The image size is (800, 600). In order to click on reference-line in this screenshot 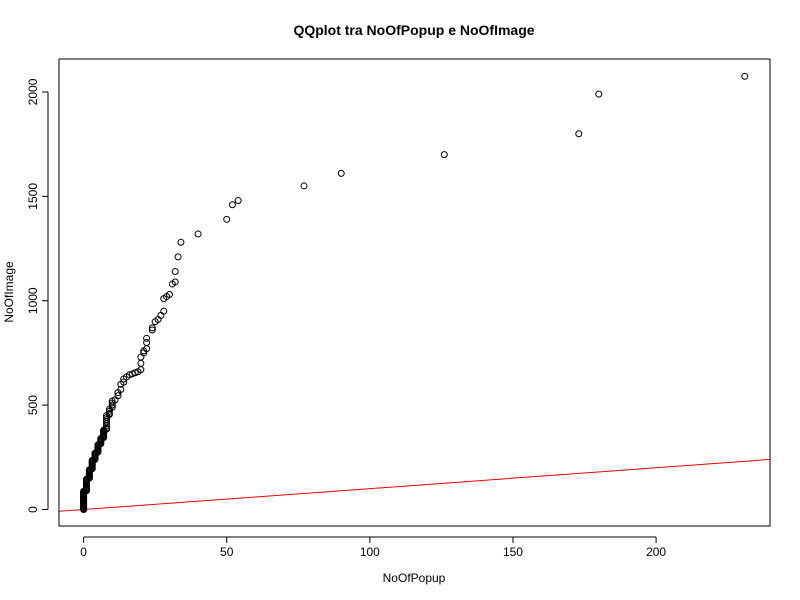, I will do `click(414, 485)`.